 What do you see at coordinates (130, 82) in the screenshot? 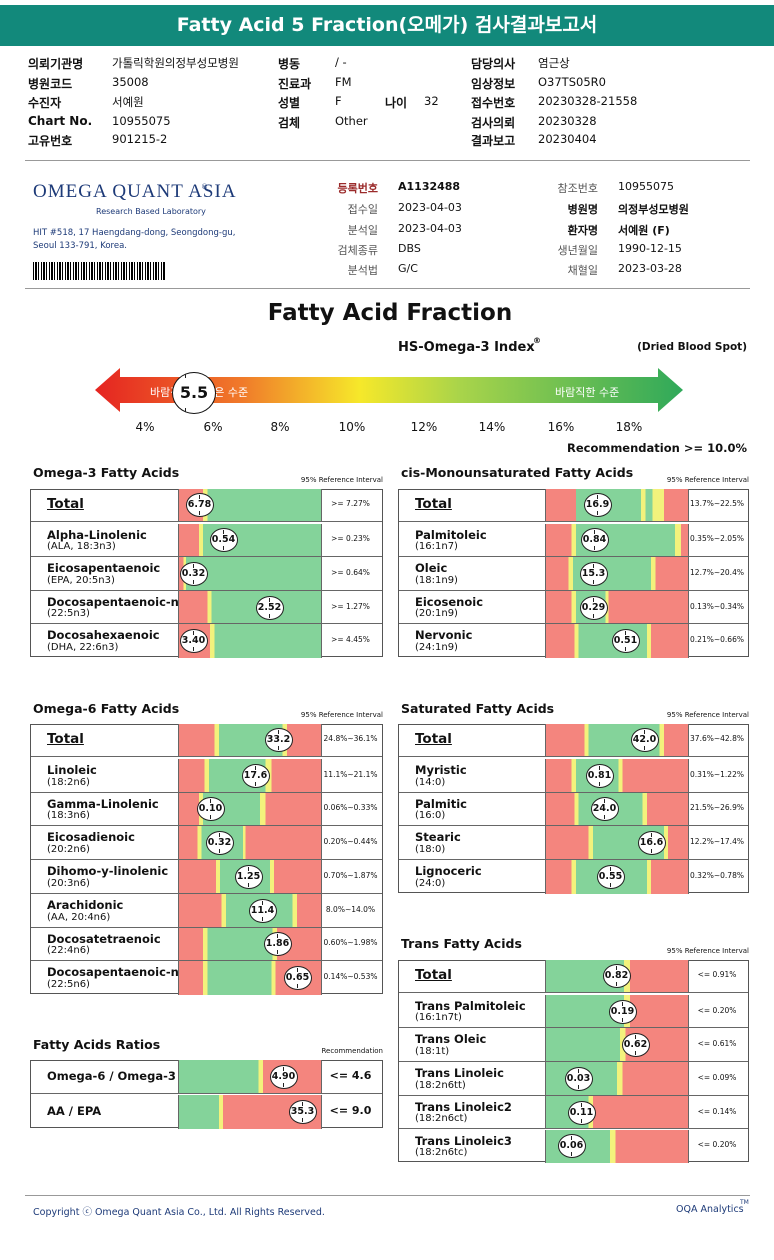
I see `info-value: 35008` at bounding box center [130, 82].